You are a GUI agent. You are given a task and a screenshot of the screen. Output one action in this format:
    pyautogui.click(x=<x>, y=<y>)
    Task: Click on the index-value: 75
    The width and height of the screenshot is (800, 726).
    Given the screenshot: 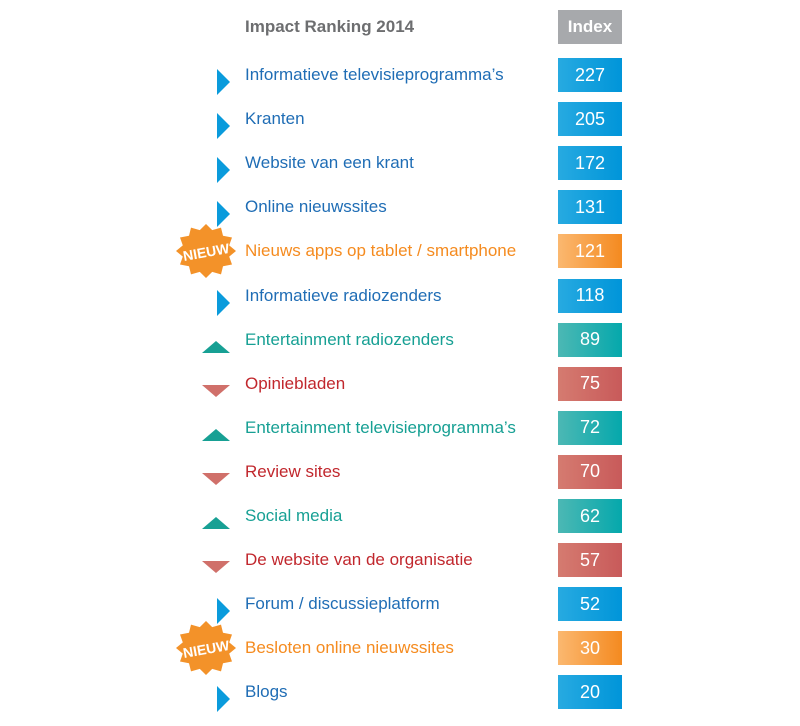 What is the action you would take?
    pyautogui.click(x=590, y=383)
    